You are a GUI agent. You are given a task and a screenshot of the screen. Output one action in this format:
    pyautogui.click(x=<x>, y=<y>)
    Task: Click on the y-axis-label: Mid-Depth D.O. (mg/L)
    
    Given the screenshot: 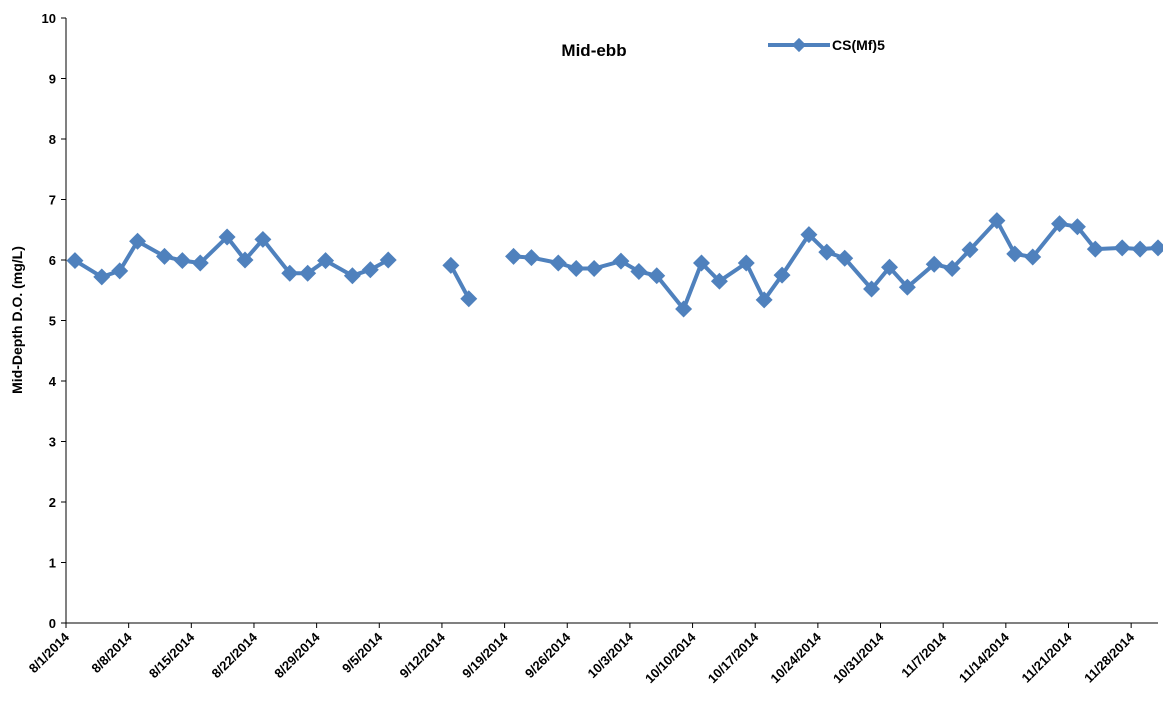 What is the action you would take?
    pyautogui.click(x=17, y=320)
    